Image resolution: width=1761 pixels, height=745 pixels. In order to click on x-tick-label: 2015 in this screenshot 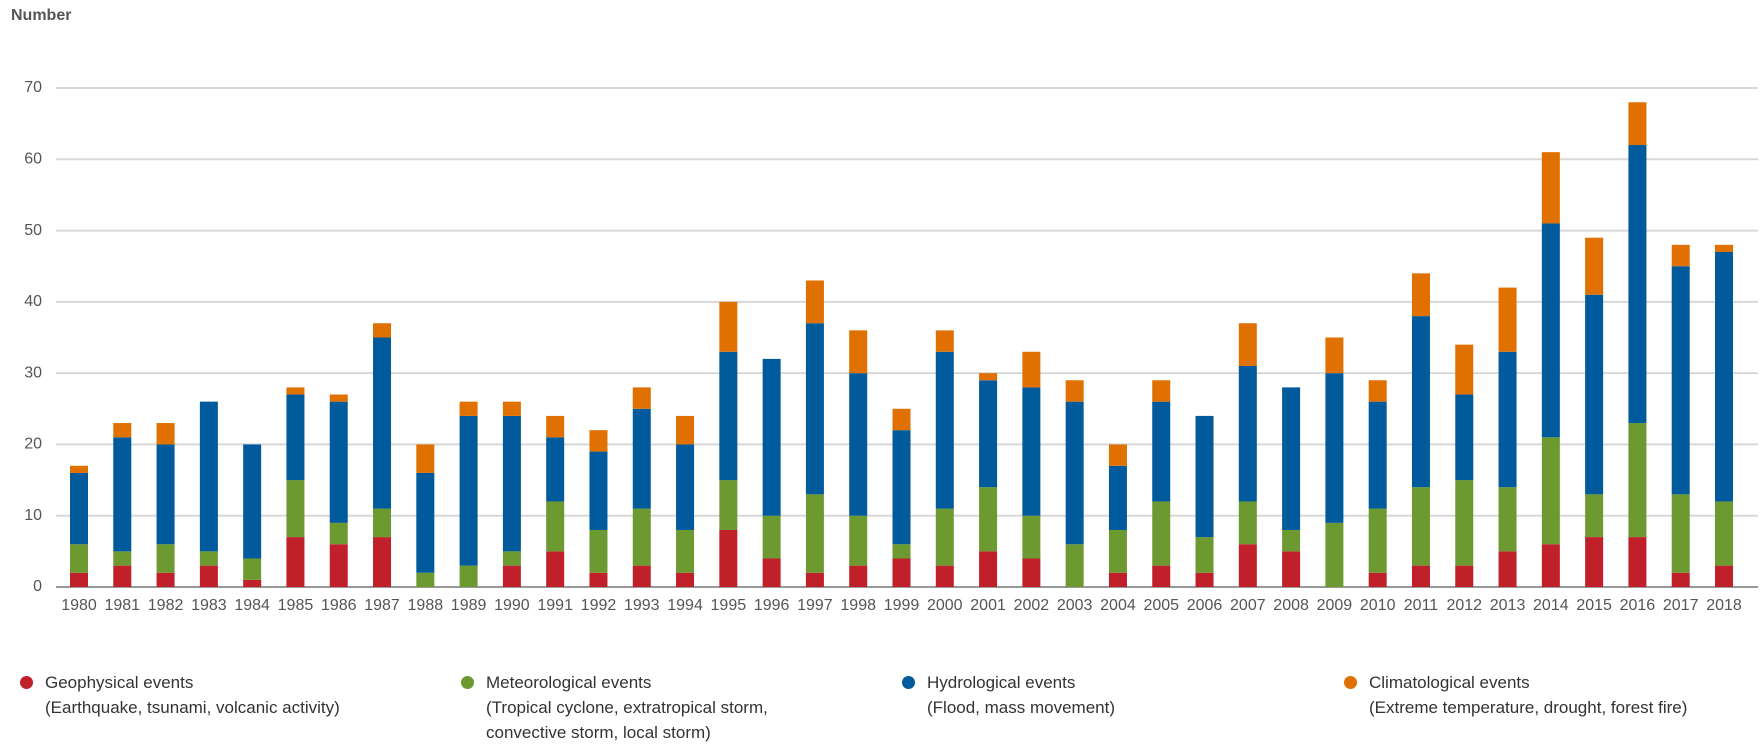, I will do `click(1594, 605)`.